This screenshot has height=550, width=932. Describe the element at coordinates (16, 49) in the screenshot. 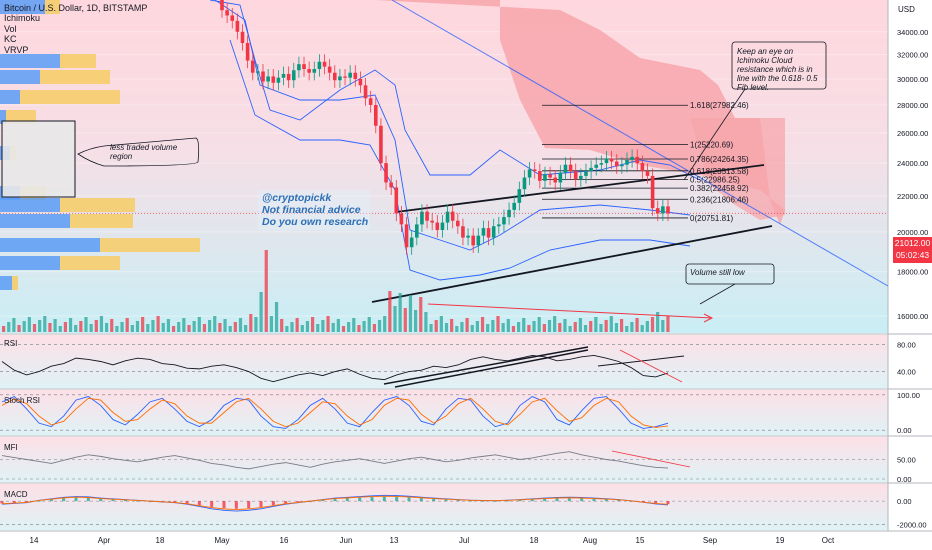

I see `indicator-vrvp: VRVP` at that location.